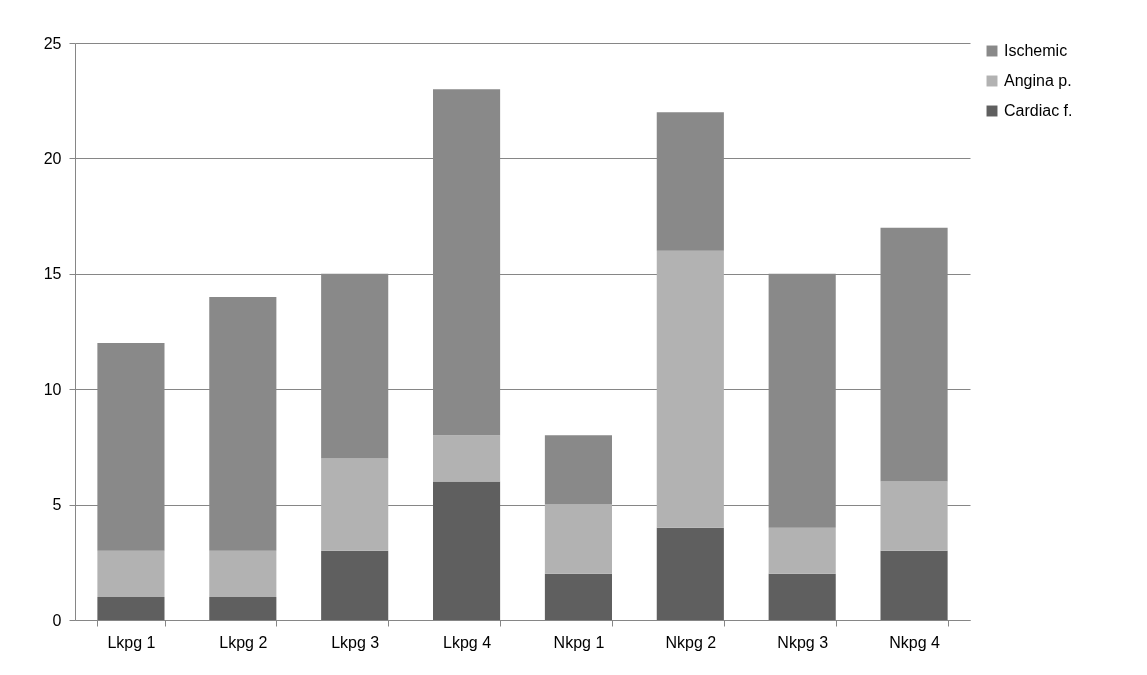 The width and height of the screenshot is (1147, 675). Describe the element at coordinates (915, 642) in the screenshot. I see `x-tick-label: Nkpg 4` at that location.